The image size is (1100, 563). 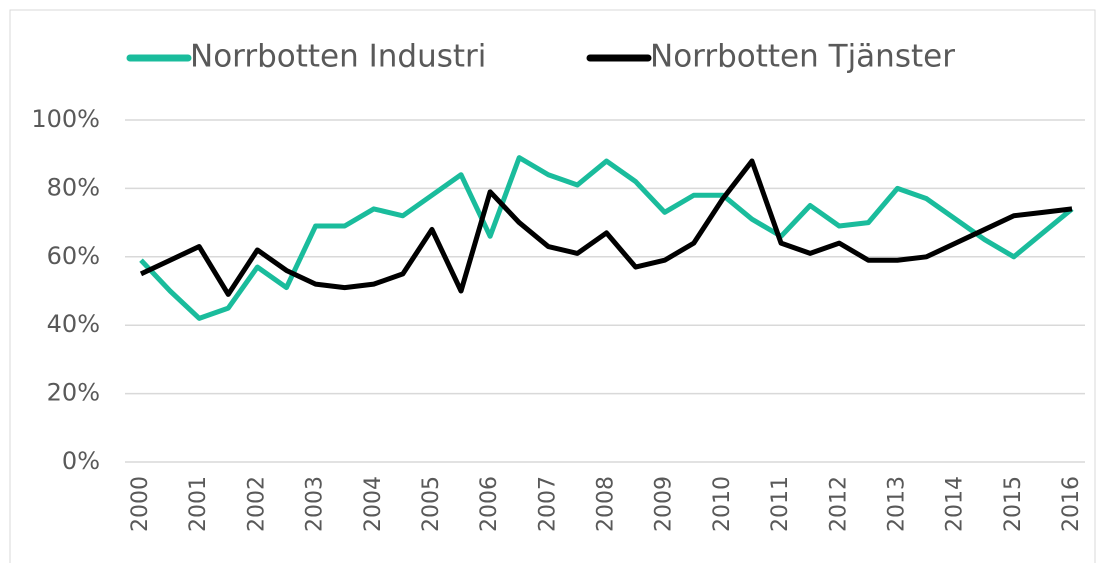 I want to click on y-tick-label: 60%, so click(x=73, y=256).